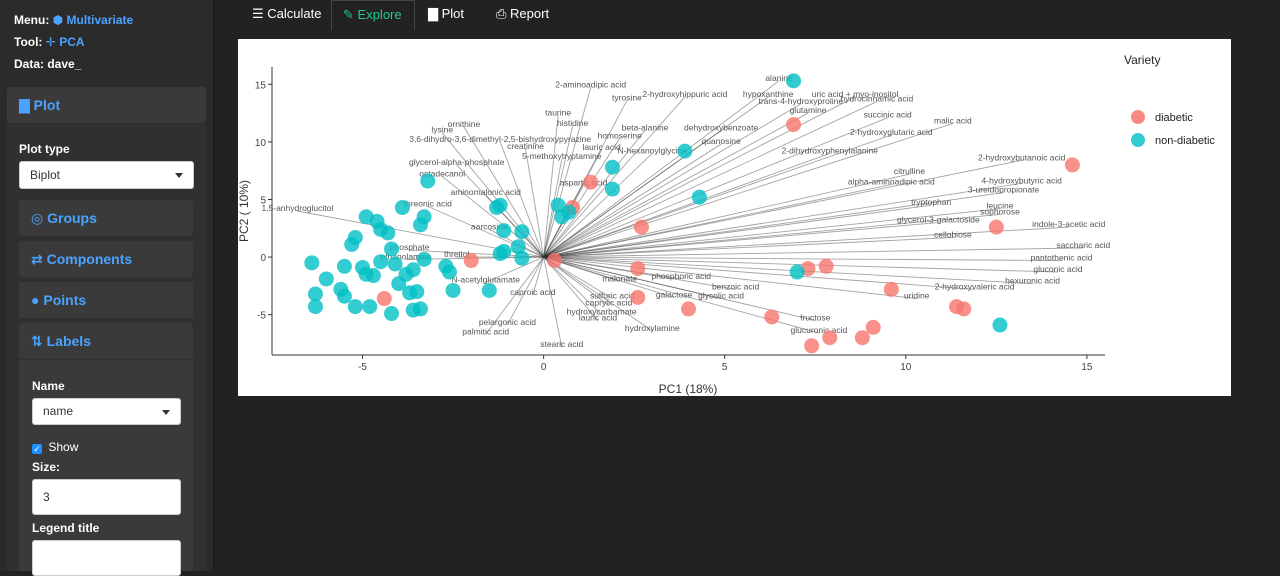 The width and height of the screenshot is (1280, 576). What do you see at coordinates (1000, 211) in the screenshot?
I see `variable-label: sophorose` at bounding box center [1000, 211].